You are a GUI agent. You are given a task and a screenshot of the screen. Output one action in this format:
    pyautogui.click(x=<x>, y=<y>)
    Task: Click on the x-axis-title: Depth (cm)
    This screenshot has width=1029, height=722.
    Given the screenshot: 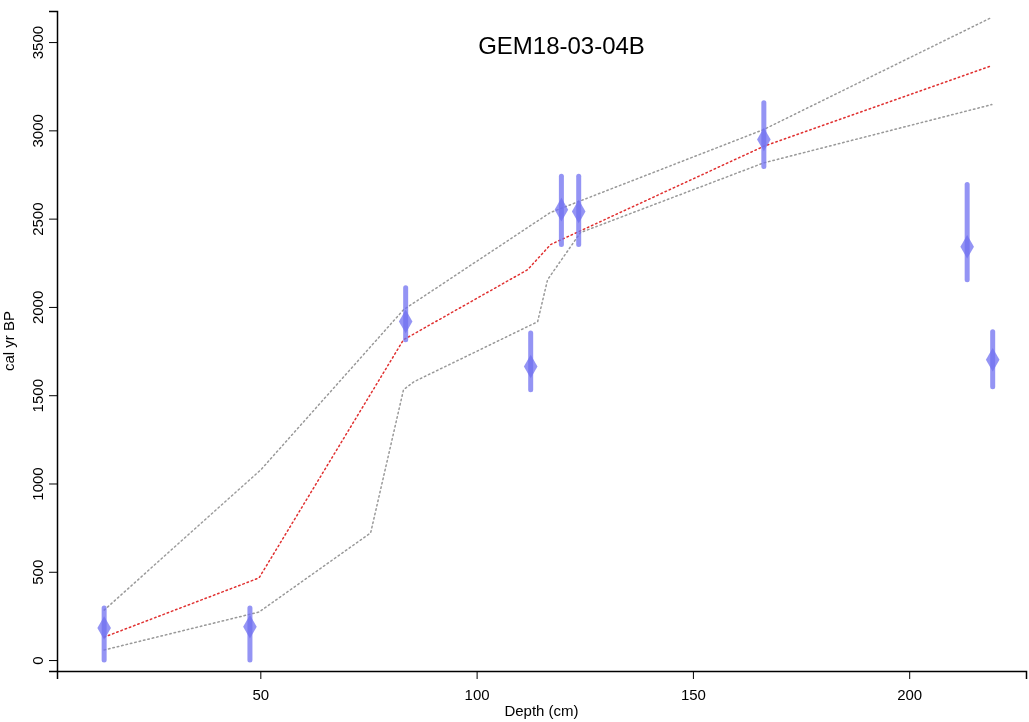 What is the action you would take?
    pyautogui.click(x=541, y=710)
    